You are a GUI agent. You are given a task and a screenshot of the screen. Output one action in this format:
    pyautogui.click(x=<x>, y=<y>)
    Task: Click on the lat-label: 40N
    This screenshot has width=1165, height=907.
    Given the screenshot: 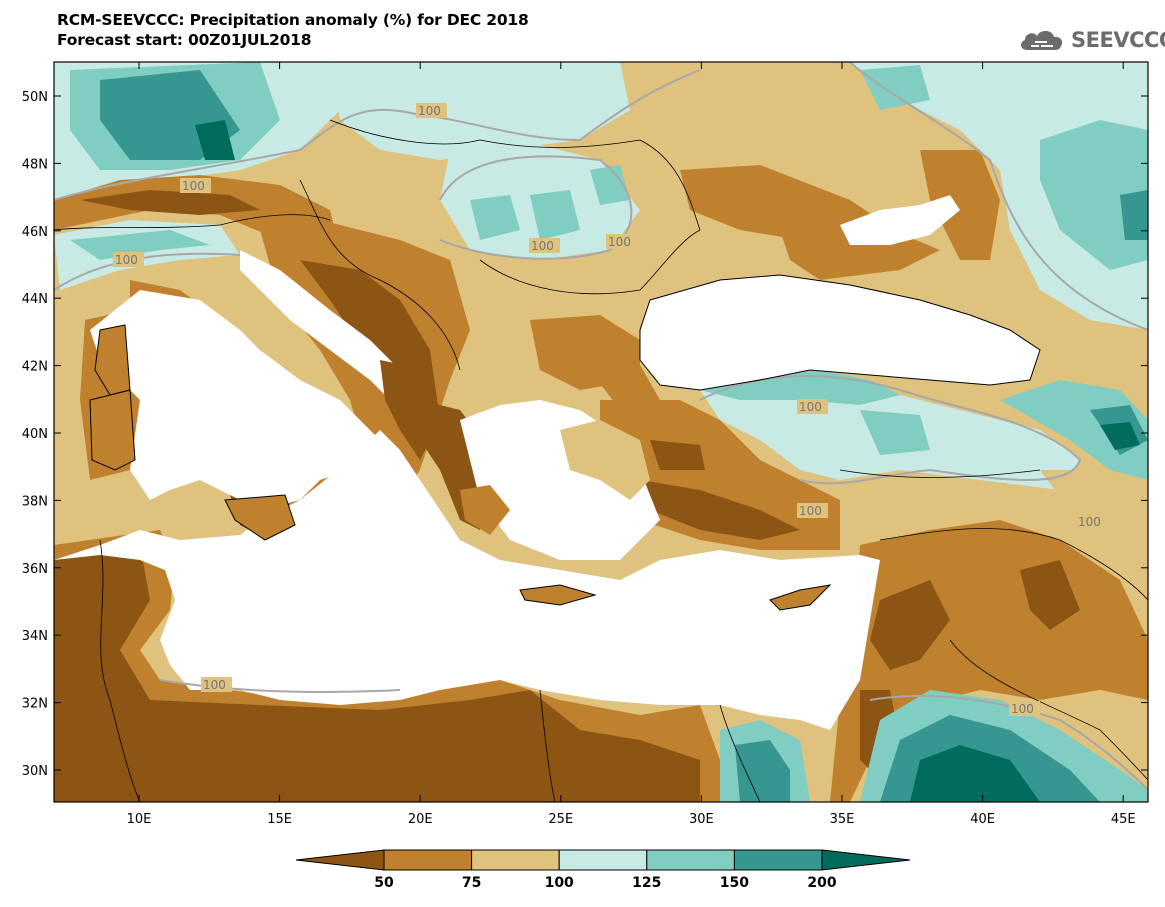 What is the action you would take?
    pyautogui.click(x=35, y=434)
    